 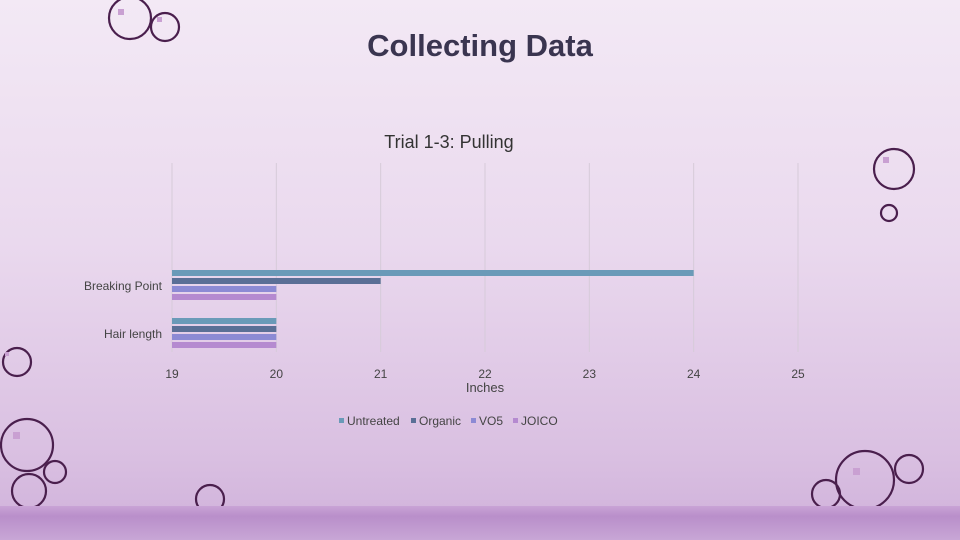 I want to click on legend-label: Organic, so click(x=440, y=421).